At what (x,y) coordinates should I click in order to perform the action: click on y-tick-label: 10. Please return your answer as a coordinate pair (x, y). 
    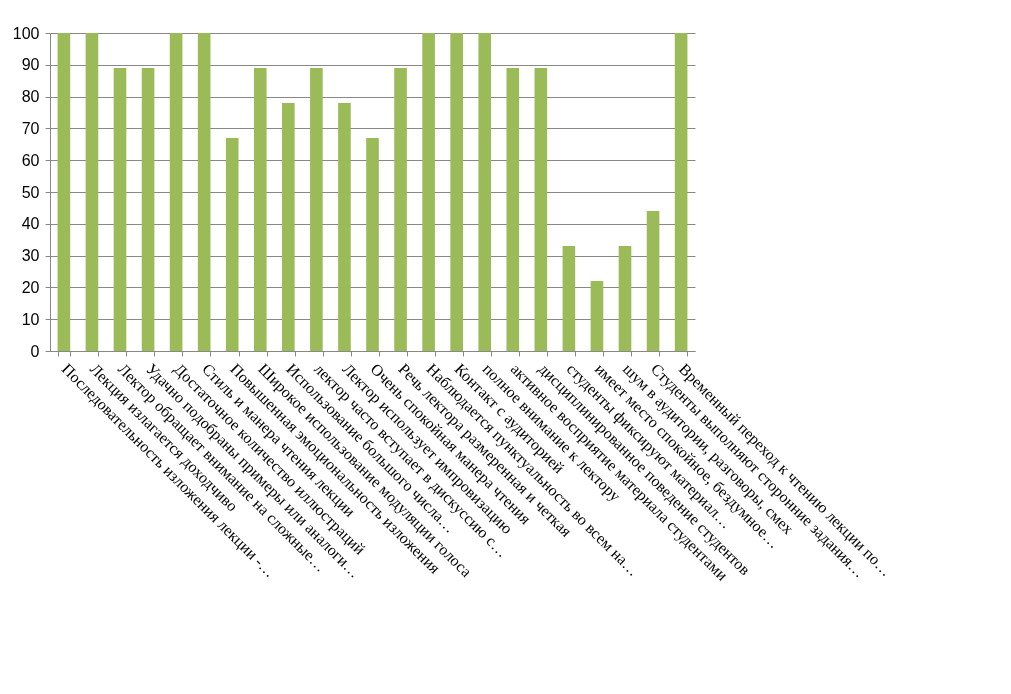
    Looking at the image, I should click on (30, 319).